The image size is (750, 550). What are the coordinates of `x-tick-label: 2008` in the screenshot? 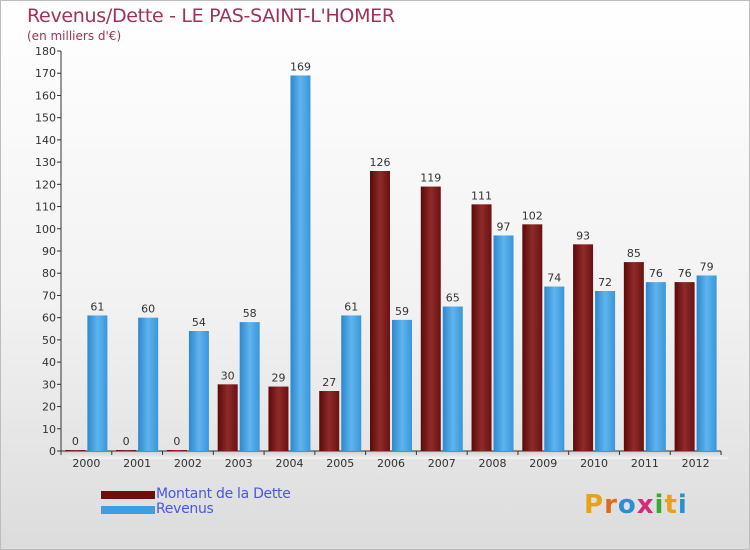 It's located at (493, 463).